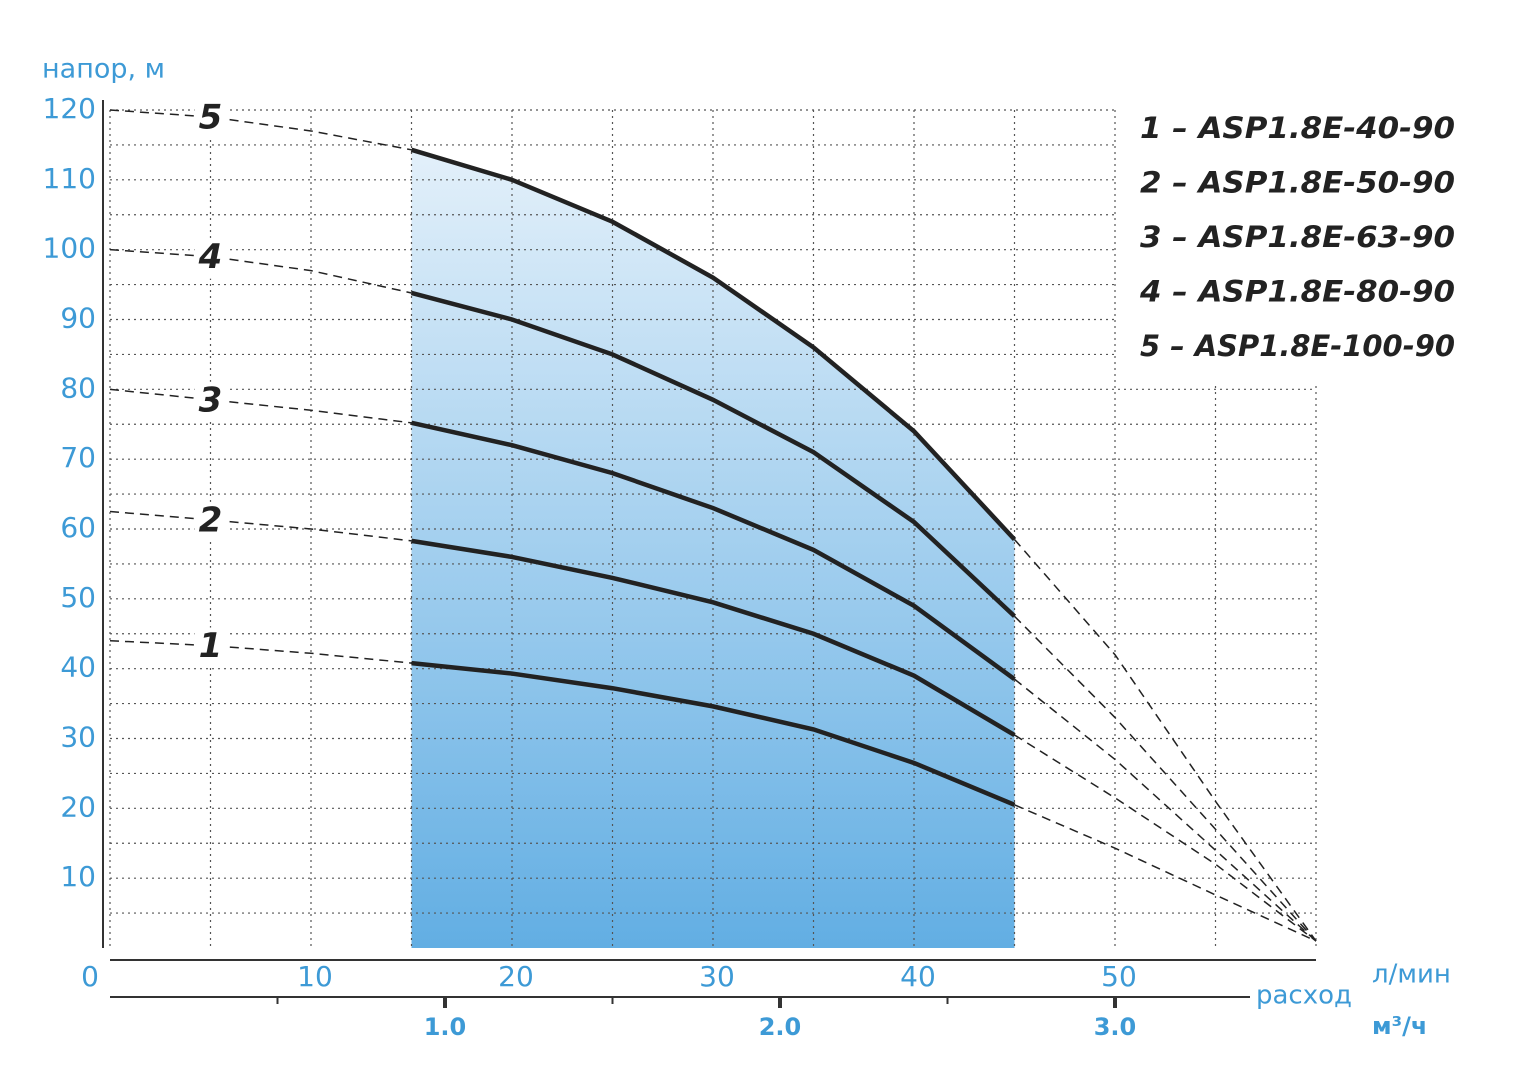  Describe the element at coordinates (103, 69) in the screenshot. I see `y-axis-label: напор, м` at that location.